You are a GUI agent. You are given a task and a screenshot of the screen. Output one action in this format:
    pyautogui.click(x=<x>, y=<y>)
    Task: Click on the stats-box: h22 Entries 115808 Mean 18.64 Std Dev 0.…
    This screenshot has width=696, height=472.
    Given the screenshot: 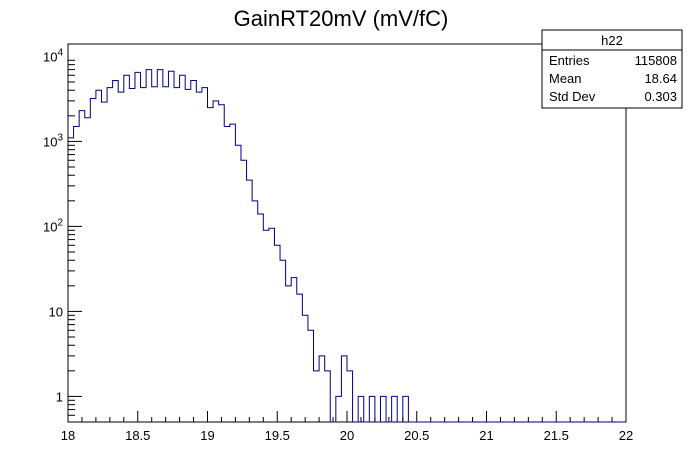 What is the action you would take?
    pyautogui.click(x=612, y=69)
    